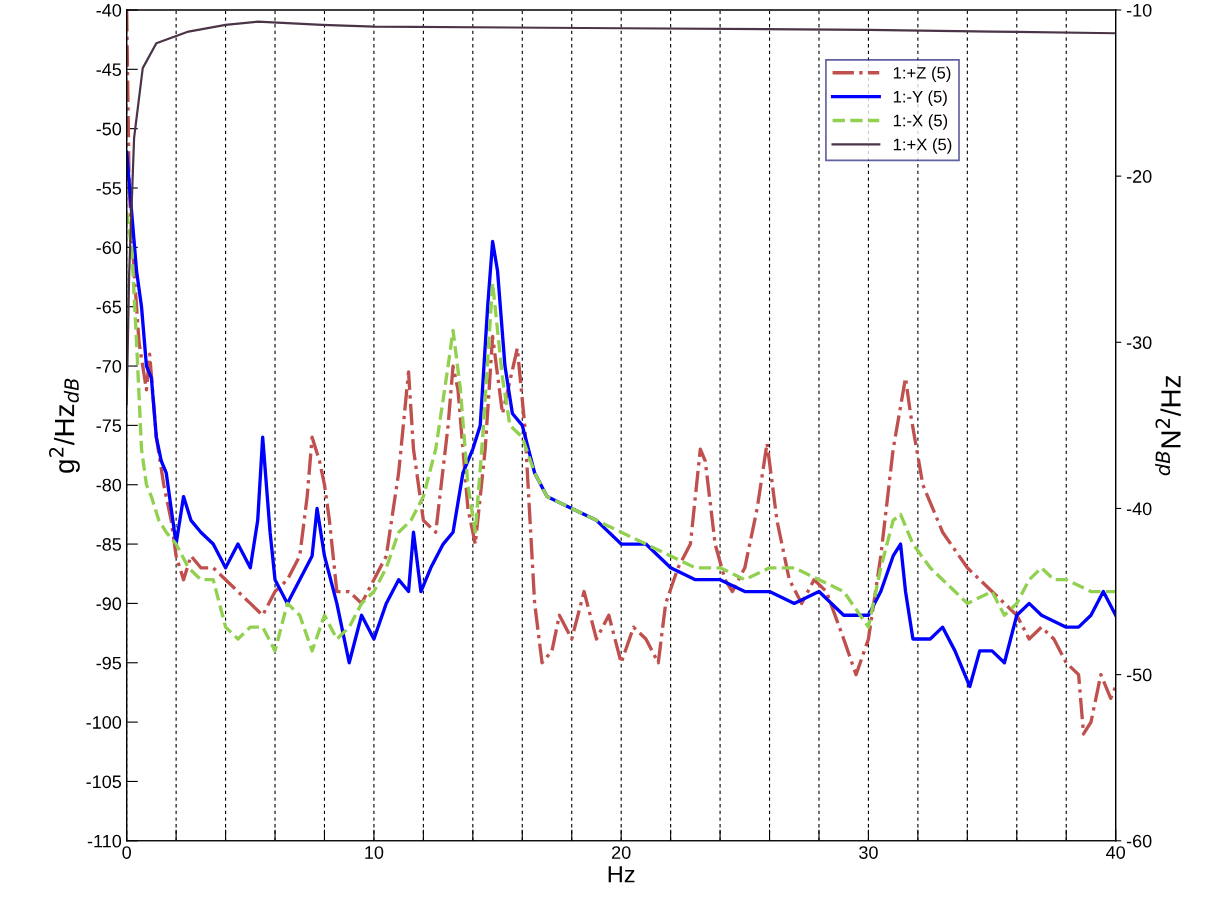  Describe the element at coordinates (109, 70) in the screenshot. I see `y-tick-label: -45` at that location.